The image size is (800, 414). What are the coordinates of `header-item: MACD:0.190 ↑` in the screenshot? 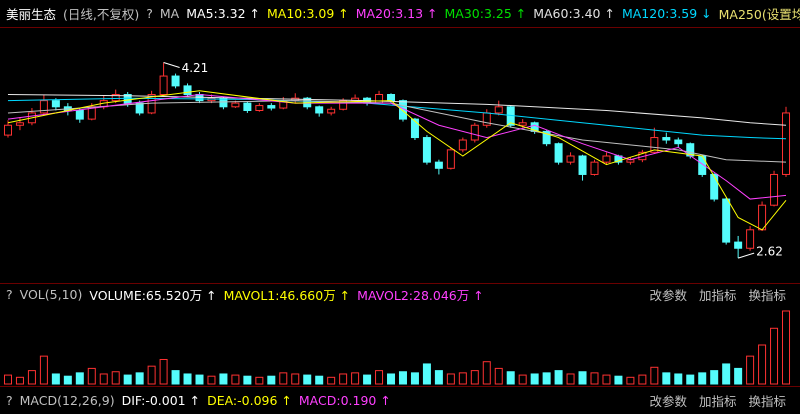 It's located at (344, 400).